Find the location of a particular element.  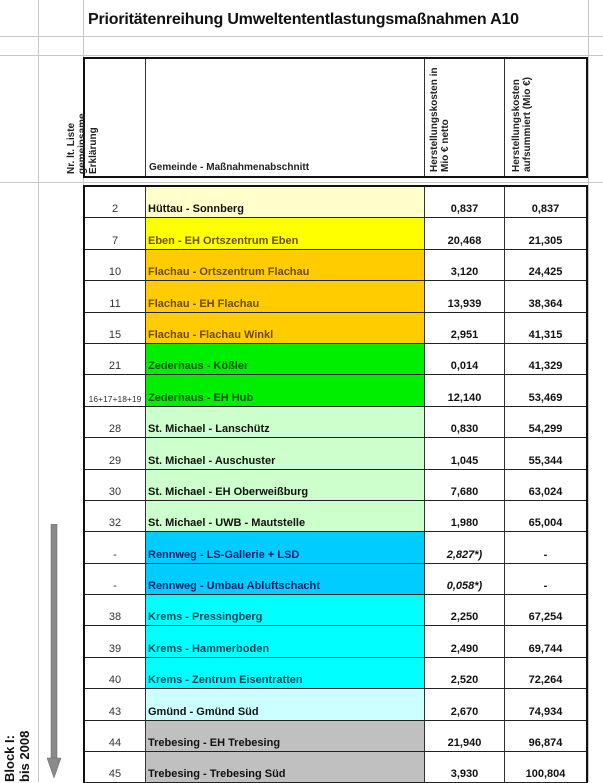

cell-nr: 40 is located at coordinates (115, 673).